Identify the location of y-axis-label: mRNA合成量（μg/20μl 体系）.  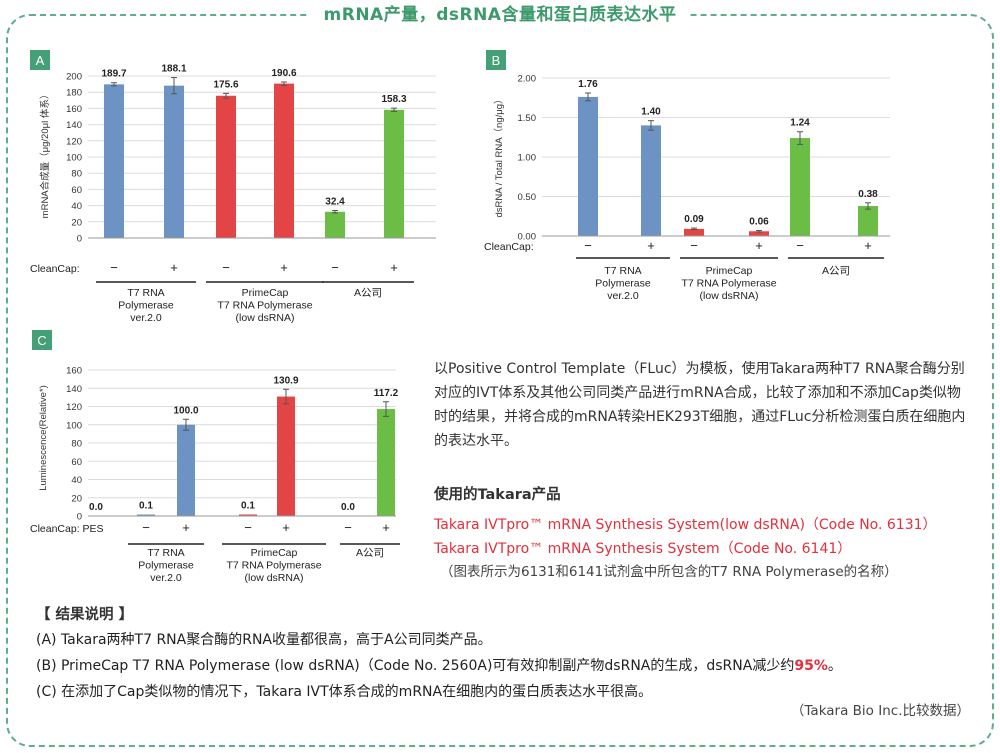
(45, 154).